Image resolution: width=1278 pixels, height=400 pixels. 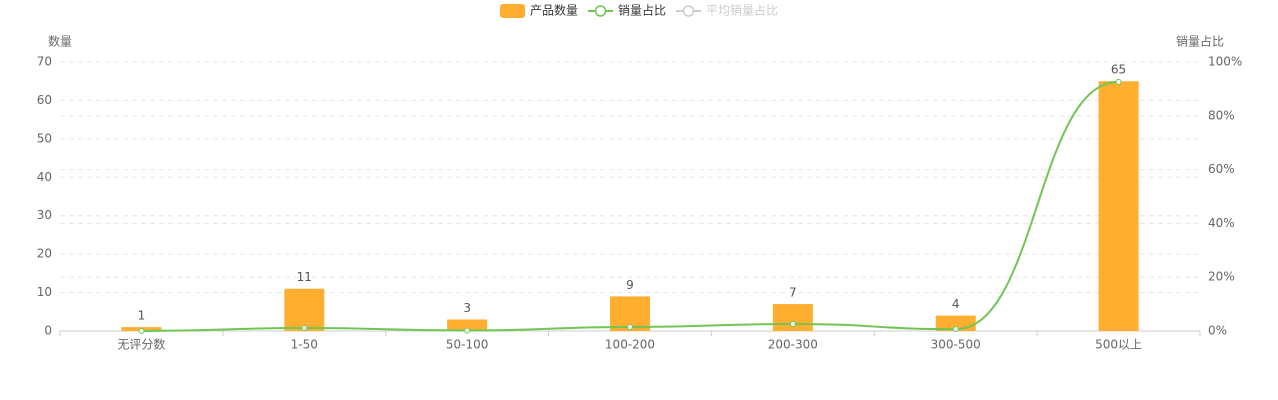 What do you see at coordinates (44, 215) in the screenshot?
I see `y-tick-label: 30` at bounding box center [44, 215].